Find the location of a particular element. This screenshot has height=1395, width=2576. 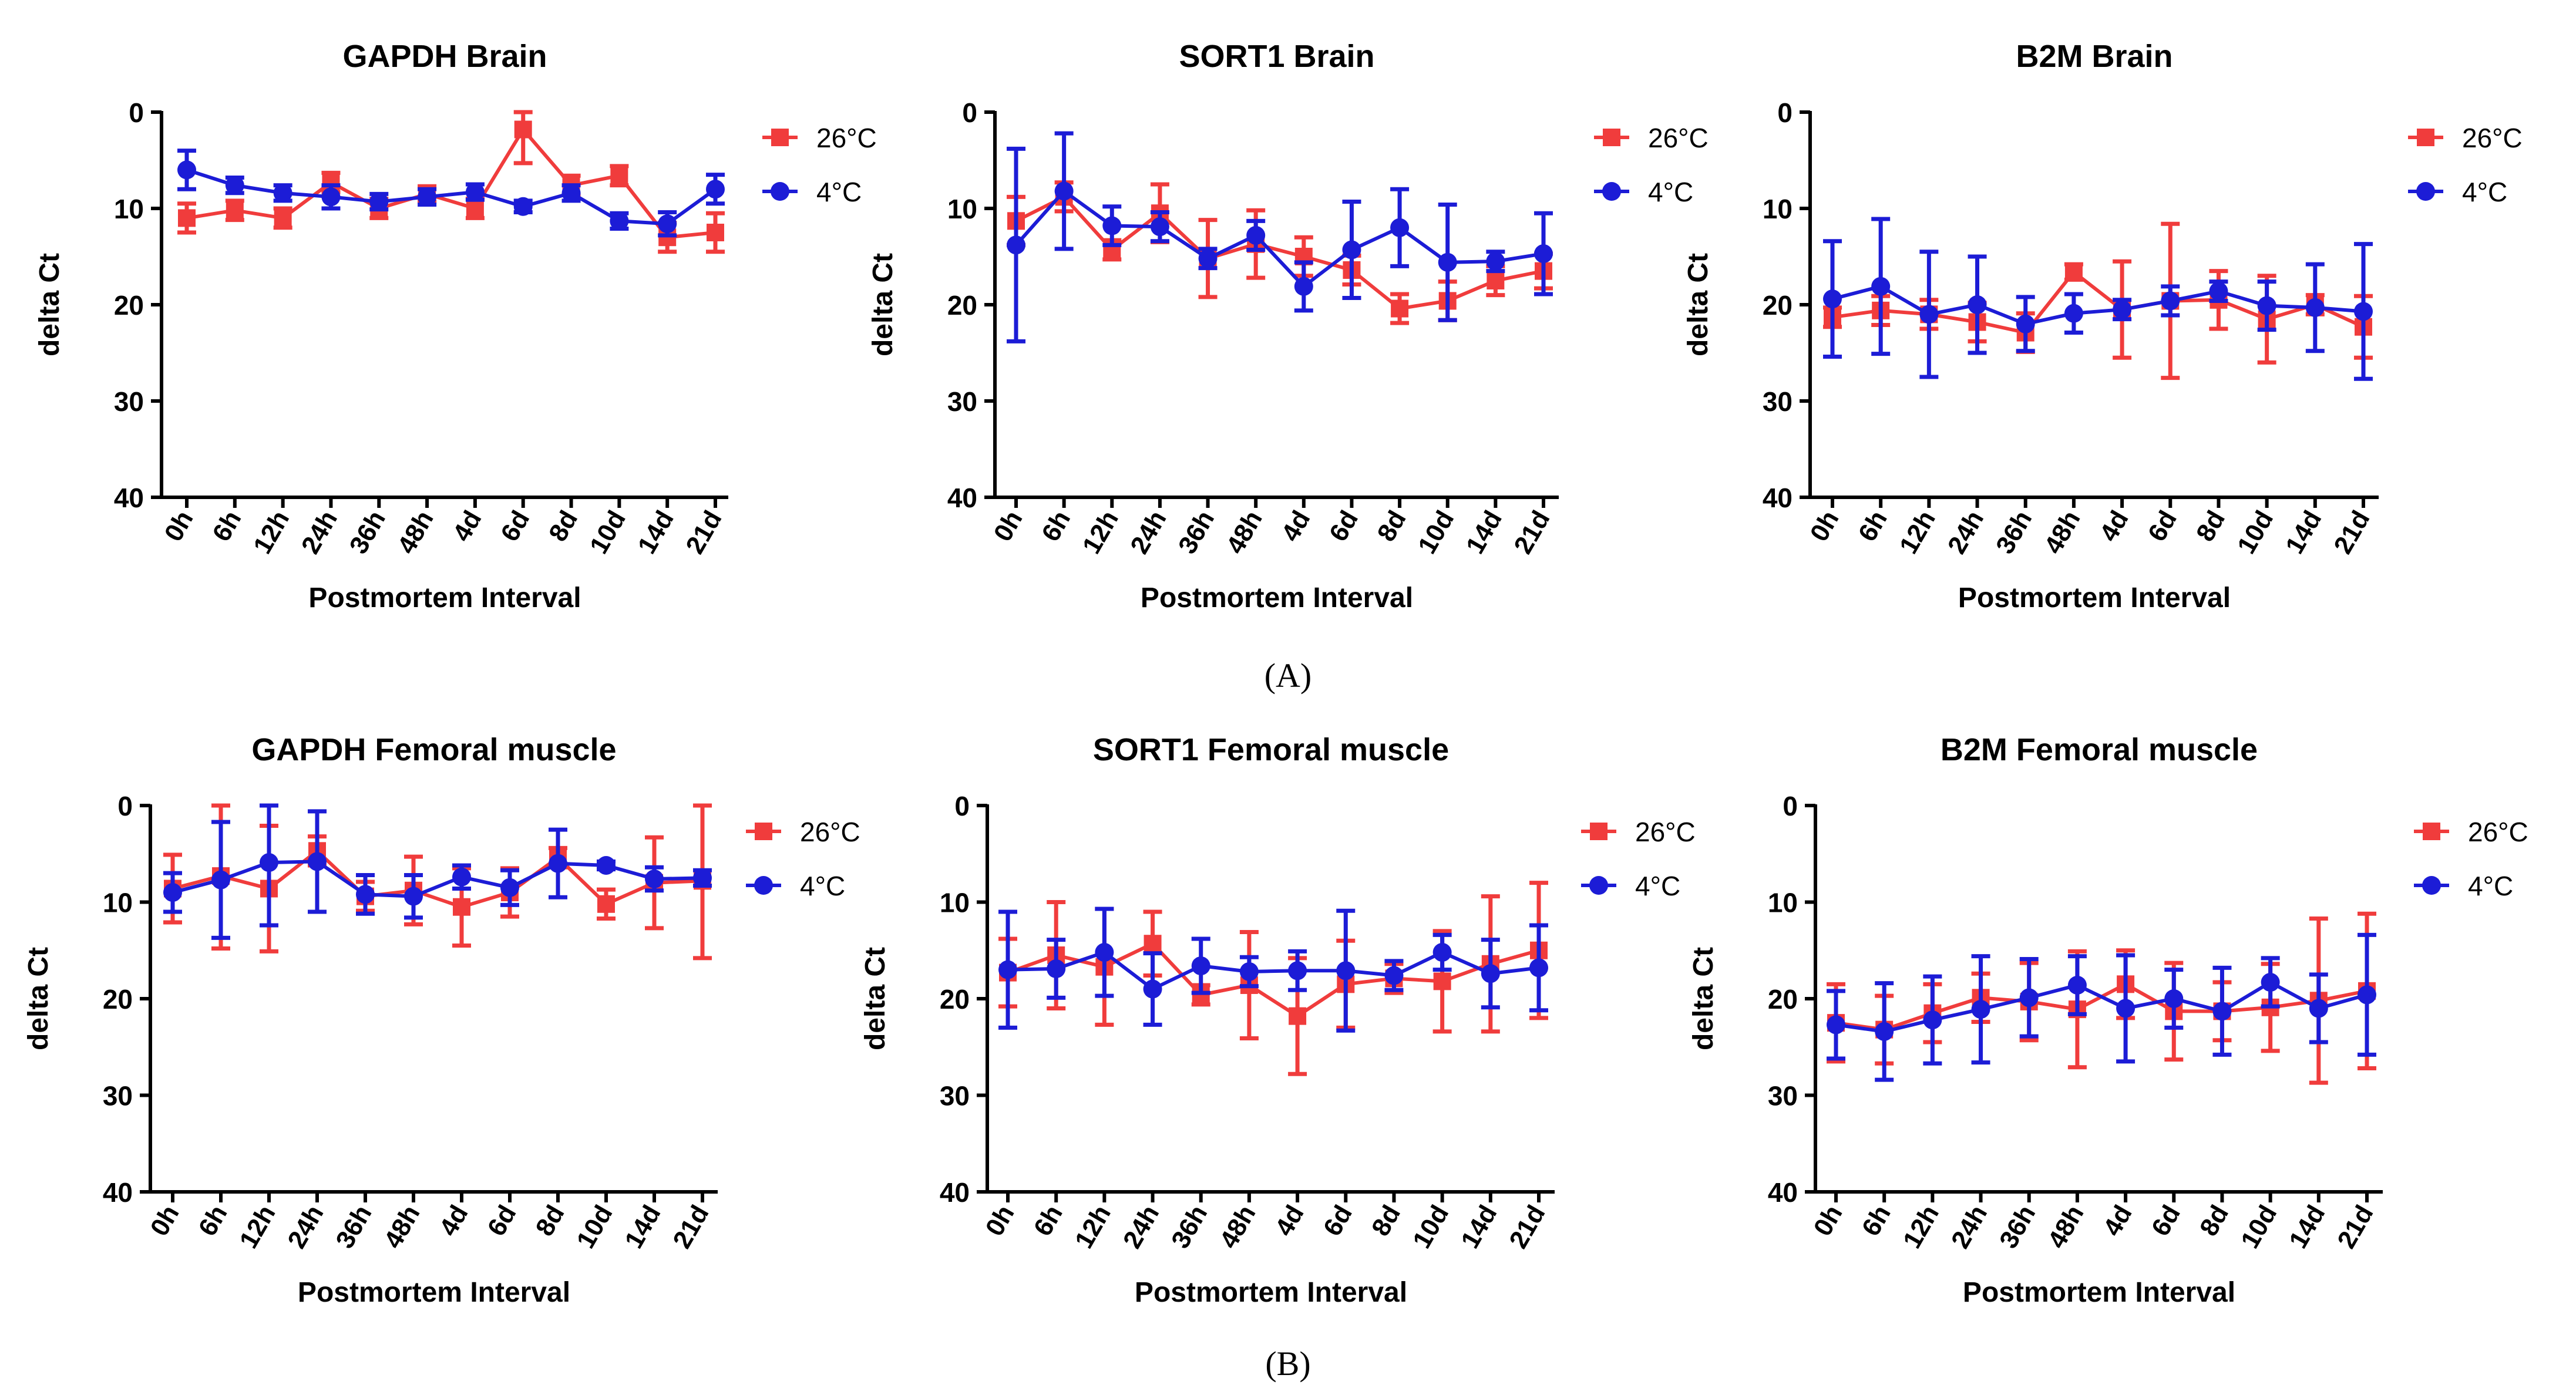

chart-title: SORT1 Femoral muscle is located at coordinates (1271, 749).